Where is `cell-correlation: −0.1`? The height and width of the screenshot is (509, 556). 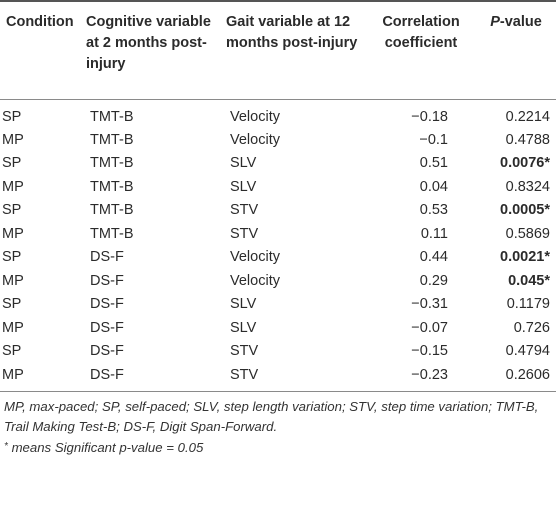
cell-correlation: −0.1 is located at coordinates (433, 139).